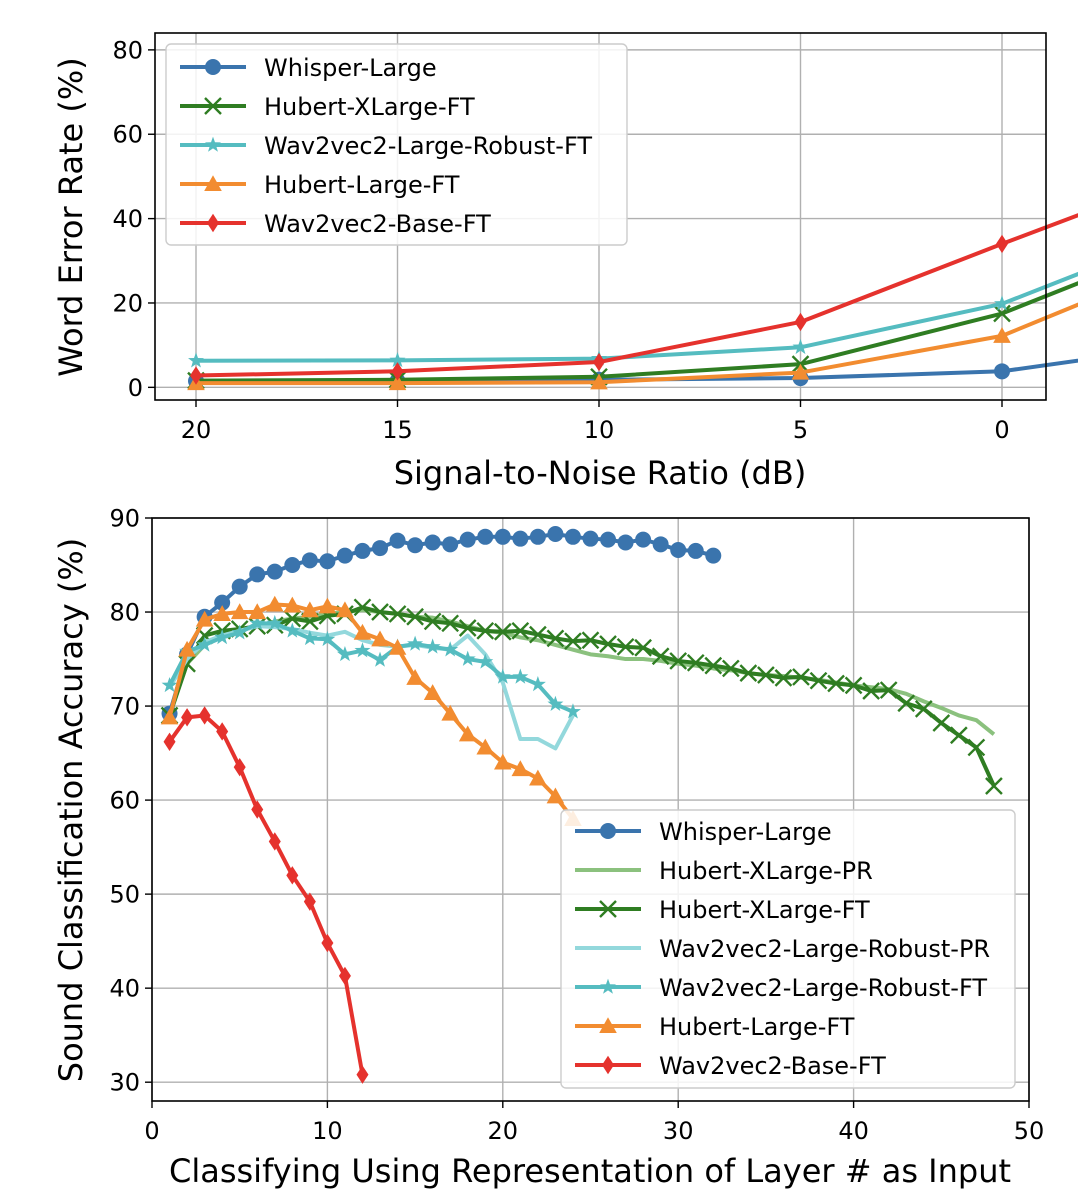  Describe the element at coordinates (715, 1027) in the screenshot. I see `legend-entry-hubert-large-ft: Hubert-Large-FT` at that location.